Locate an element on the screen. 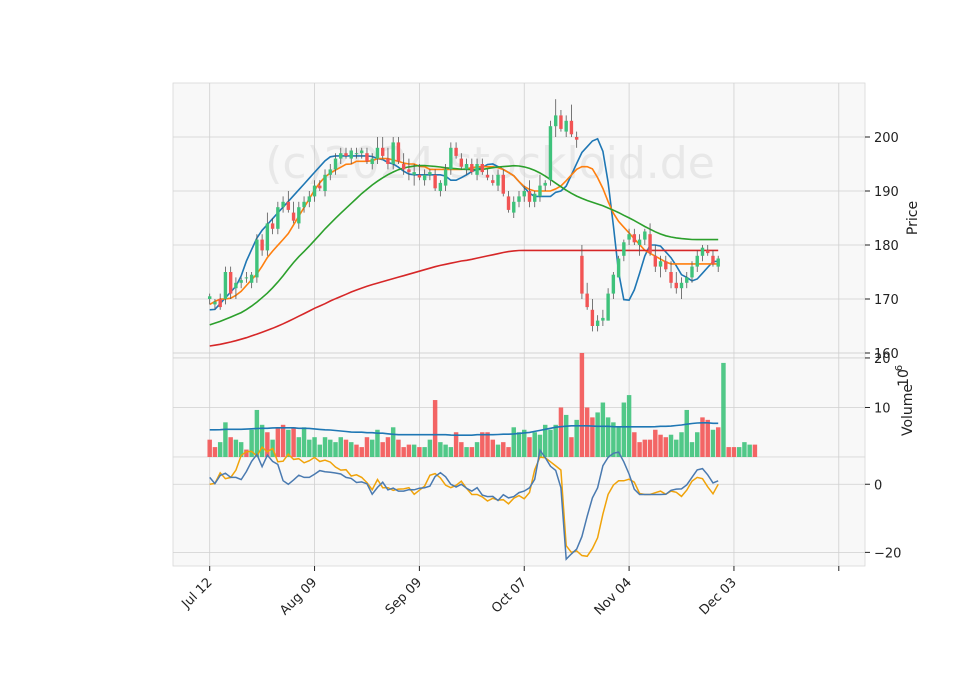 The width and height of the screenshot is (960, 694). price-tick-label: 180 is located at coordinates (886, 246).